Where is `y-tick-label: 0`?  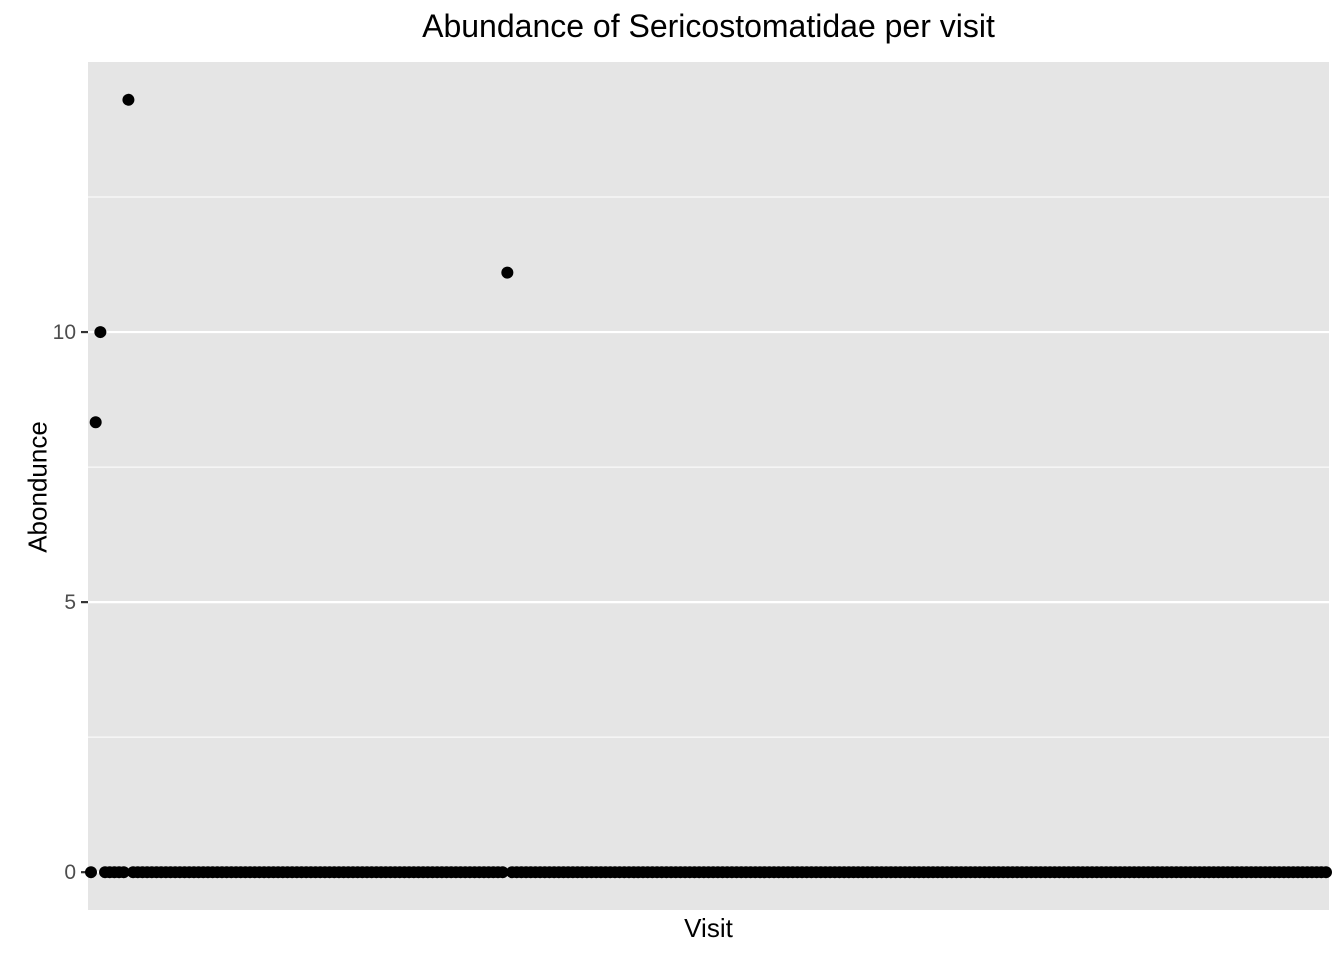
y-tick-label: 0 is located at coordinates (70, 872).